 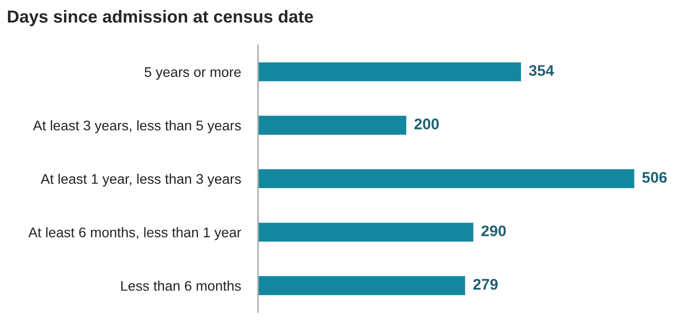 What do you see at coordinates (485, 284) in the screenshot?
I see `data-label: 279` at bounding box center [485, 284].